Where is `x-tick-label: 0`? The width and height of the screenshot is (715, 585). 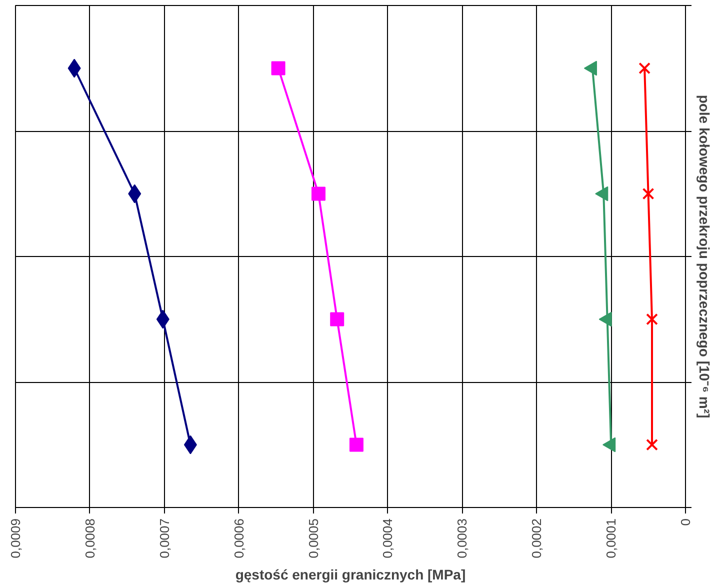
x-tick-label: 0 is located at coordinates (685, 522).